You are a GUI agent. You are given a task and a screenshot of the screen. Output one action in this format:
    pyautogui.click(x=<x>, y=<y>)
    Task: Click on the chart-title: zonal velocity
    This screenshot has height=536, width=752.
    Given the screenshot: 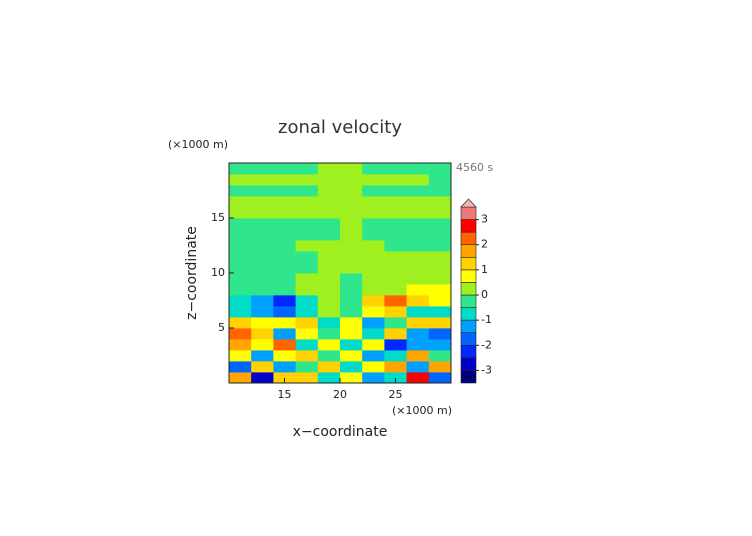 What is the action you would take?
    pyautogui.click(x=340, y=127)
    